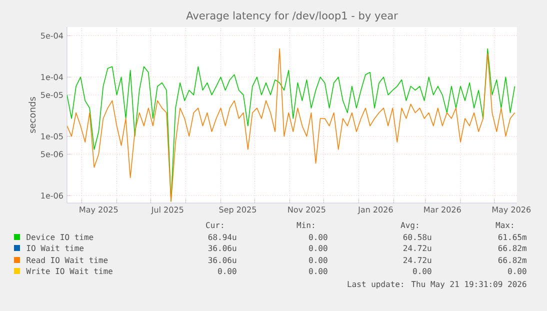 Image resolution: width=547 pixels, height=311 pixels. I want to click on x-tick-label: Jul 2025, so click(167, 210).